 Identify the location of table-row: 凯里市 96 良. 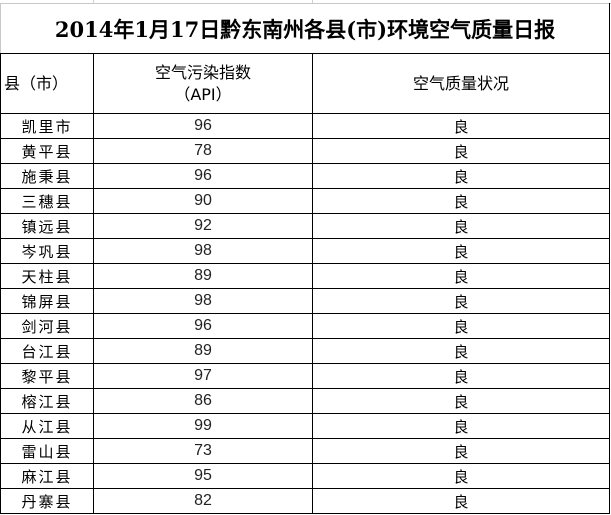
(305, 126).